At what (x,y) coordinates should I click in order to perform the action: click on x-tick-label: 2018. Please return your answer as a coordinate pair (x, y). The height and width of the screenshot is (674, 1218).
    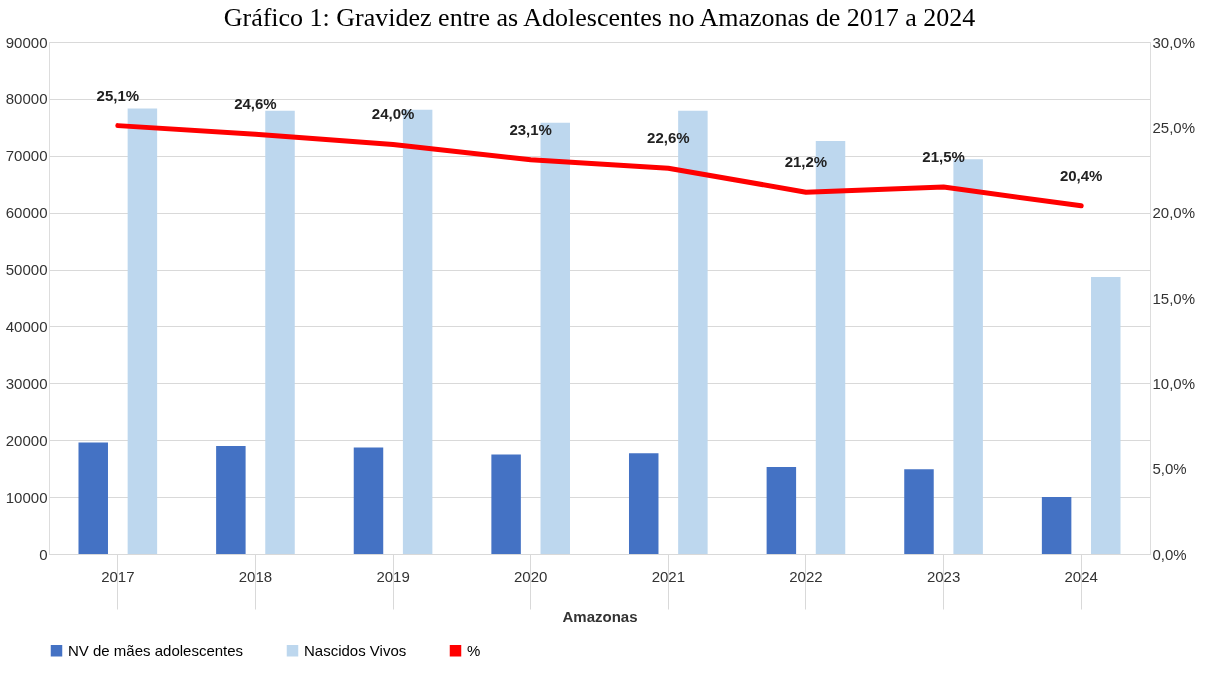
    Looking at the image, I should click on (255, 576).